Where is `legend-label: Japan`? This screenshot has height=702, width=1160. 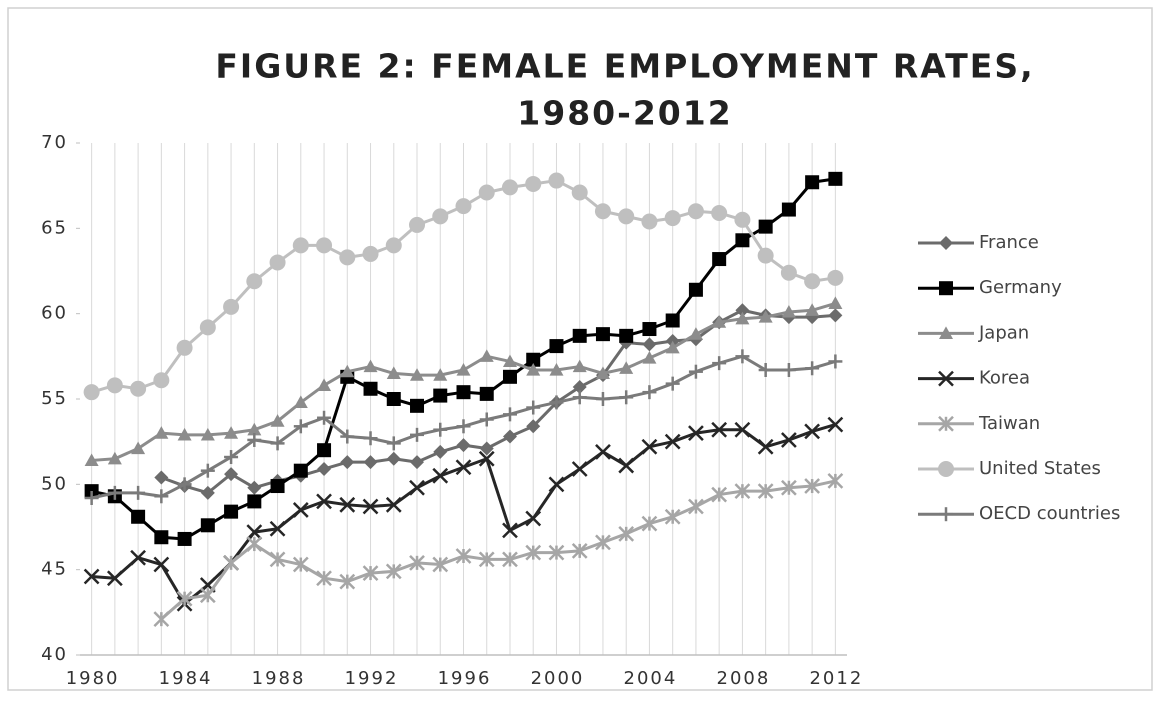
legend-label: Japan is located at coordinates (1003, 332).